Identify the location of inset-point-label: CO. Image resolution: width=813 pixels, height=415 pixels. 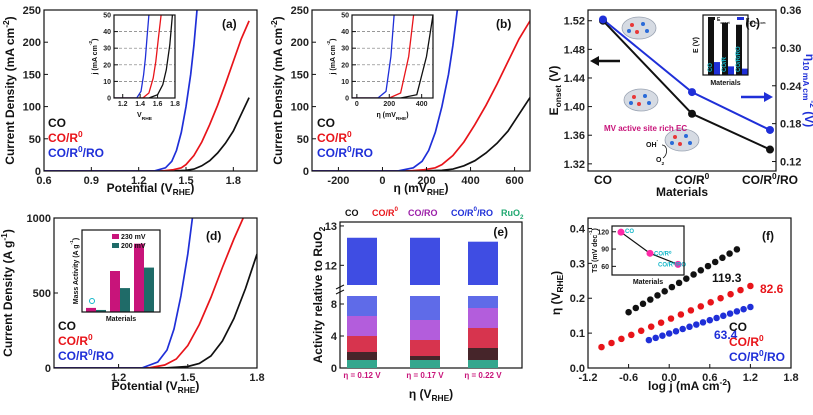
(629, 232).